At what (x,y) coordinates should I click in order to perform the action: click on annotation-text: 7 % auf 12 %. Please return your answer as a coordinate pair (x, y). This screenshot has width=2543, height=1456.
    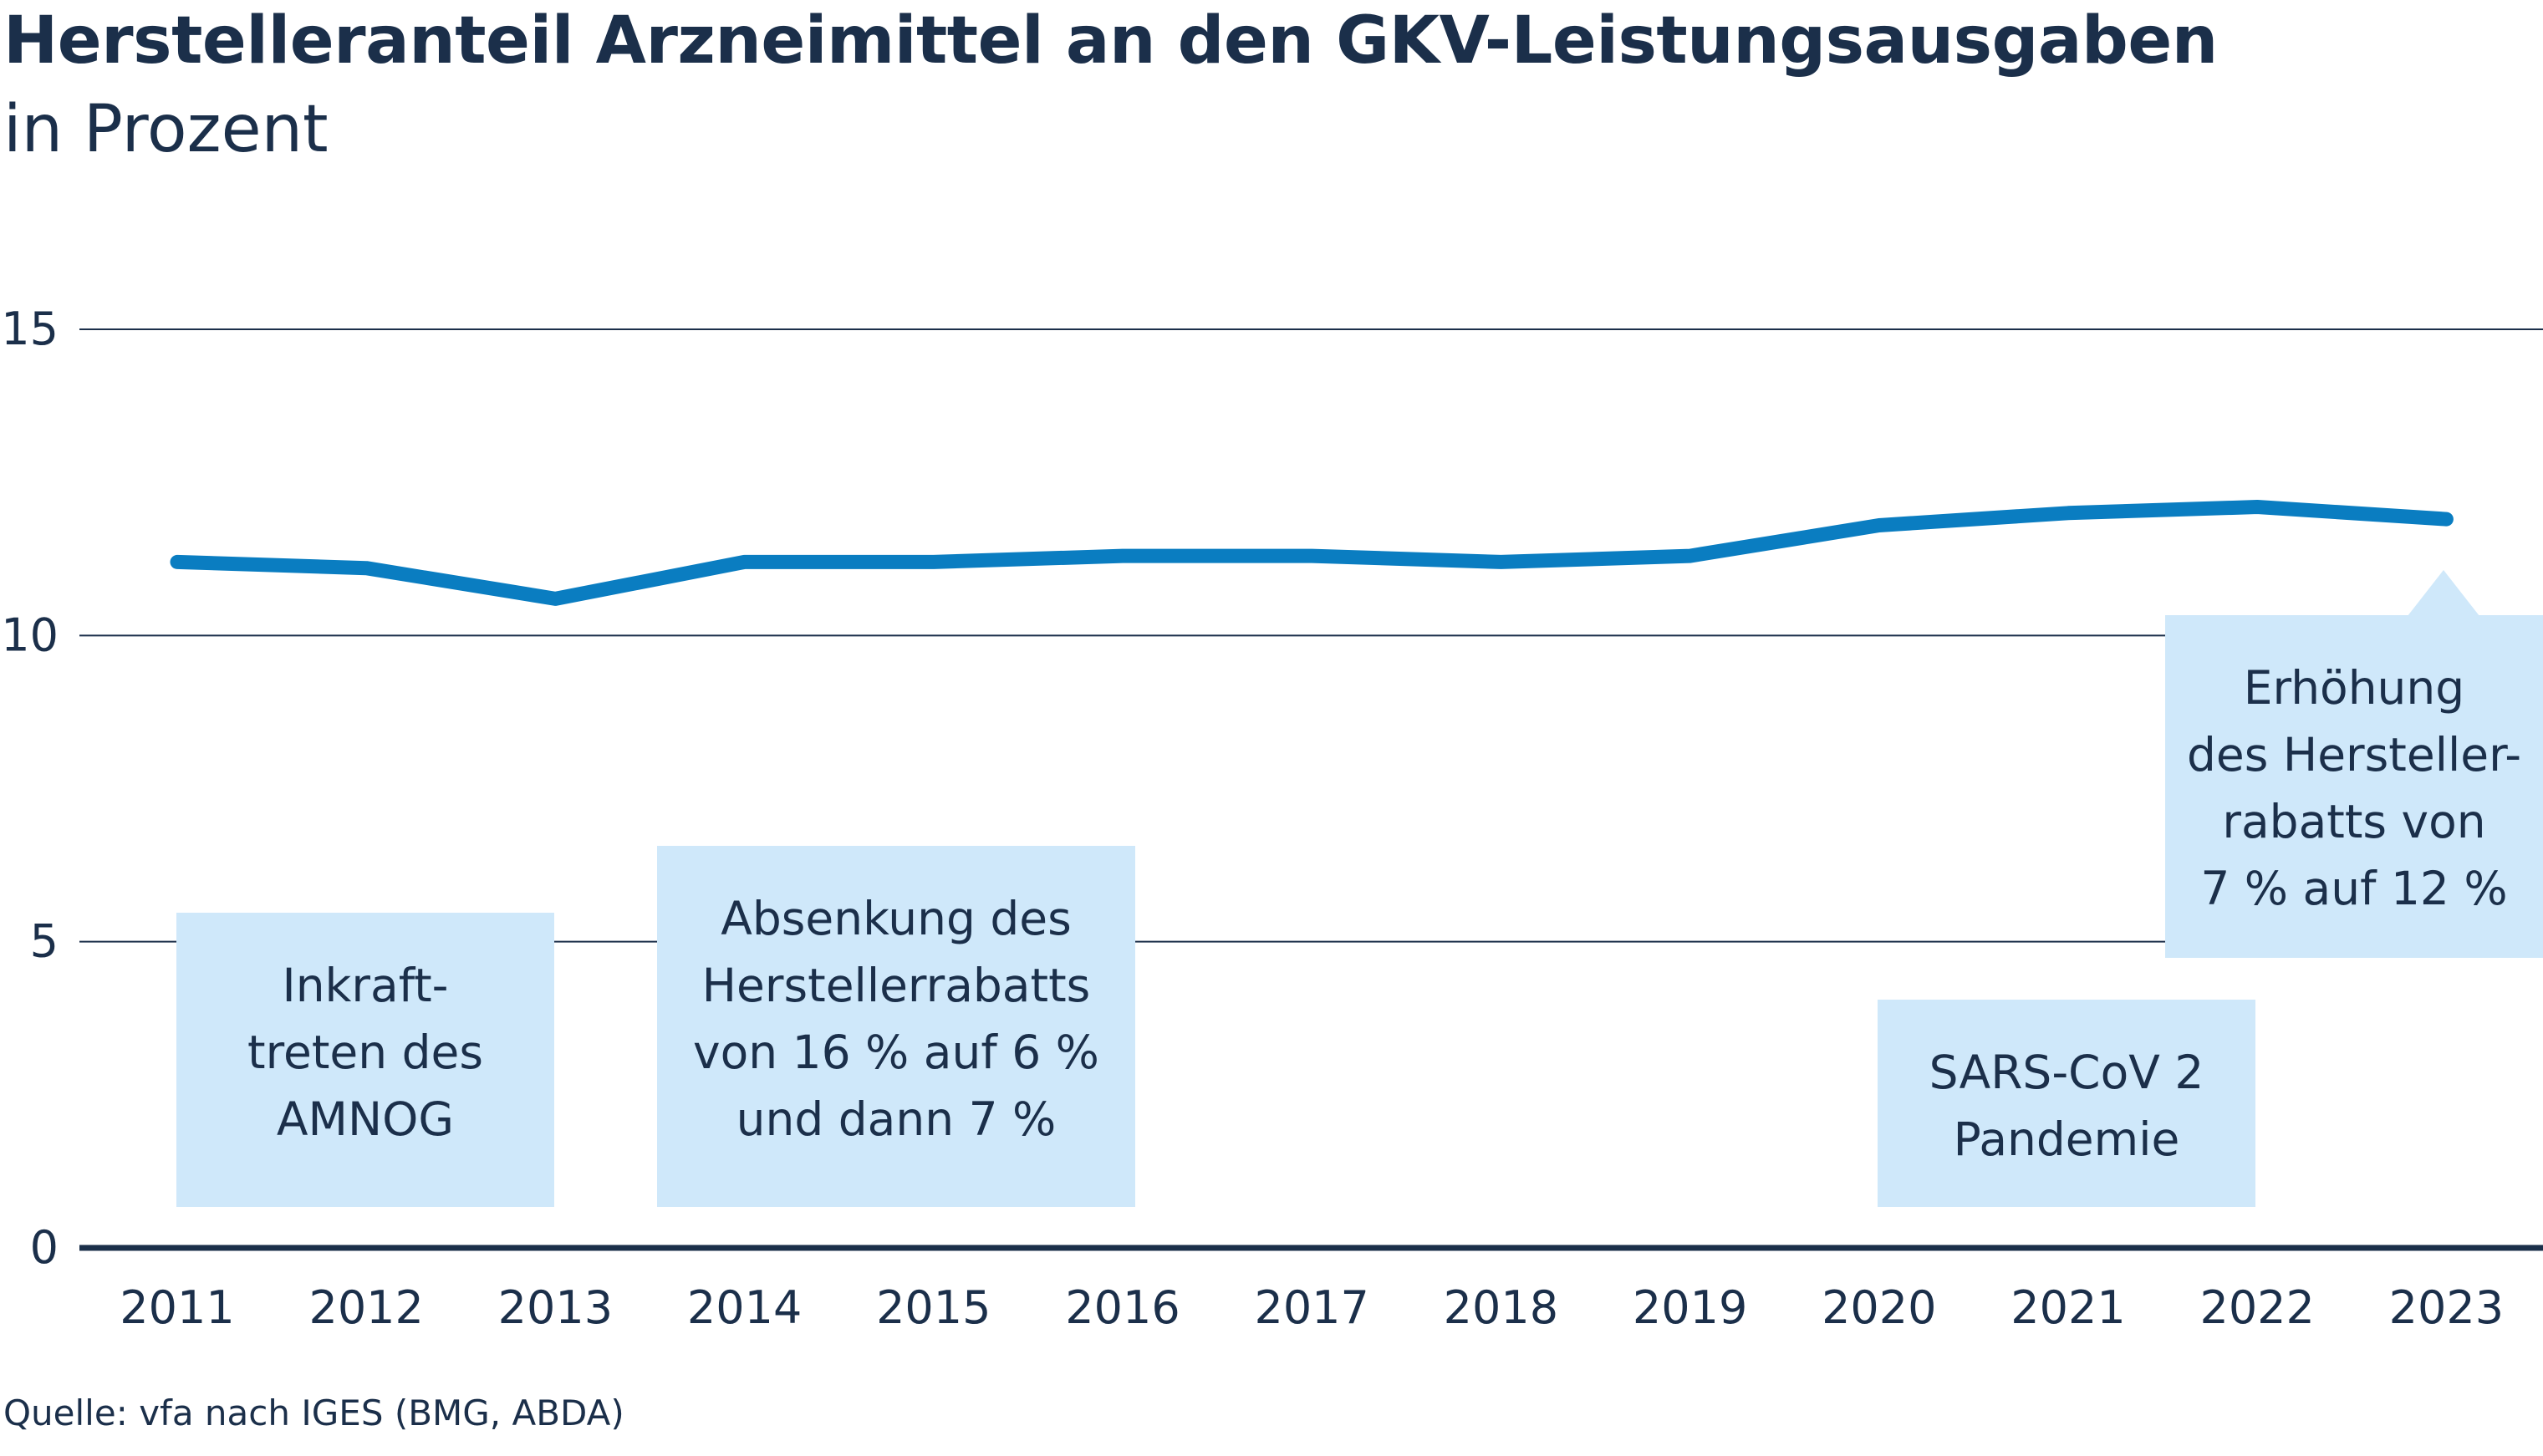
    Looking at the image, I should click on (2353, 888).